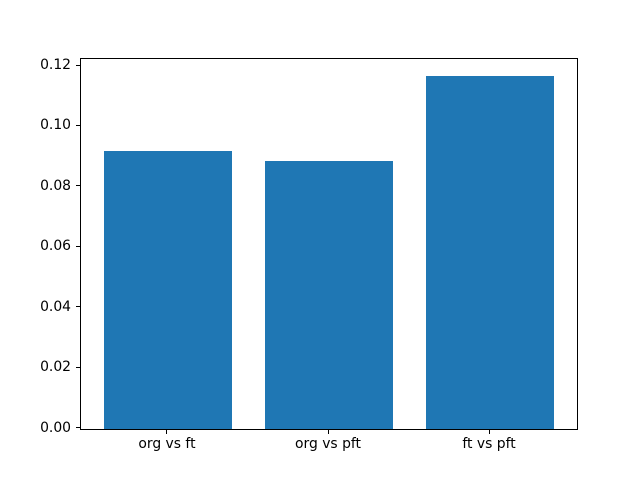 The width and height of the screenshot is (640, 480). What do you see at coordinates (55, 65) in the screenshot?
I see `y-tick-label: 0.12` at bounding box center [55, 65].